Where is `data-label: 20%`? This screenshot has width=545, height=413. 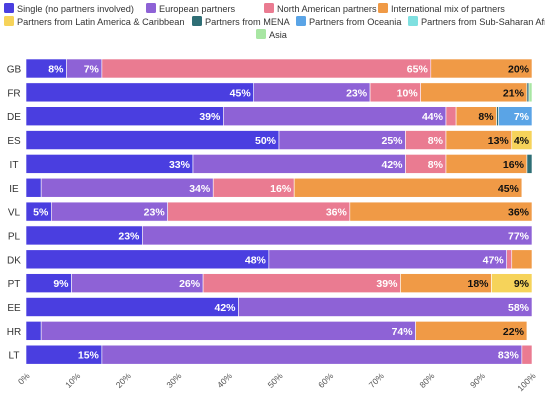
data-label: 20% is located at coordinates (519, 70).